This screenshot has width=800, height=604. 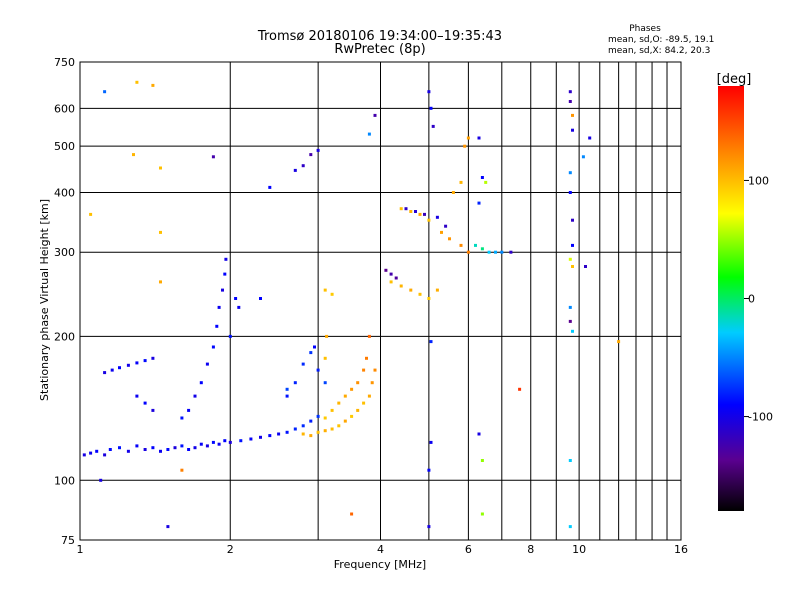 What do you see at coordinates (64, 146) in the screenshot?
I see `y-tick-label: 500` at bounding box center [64, 146].